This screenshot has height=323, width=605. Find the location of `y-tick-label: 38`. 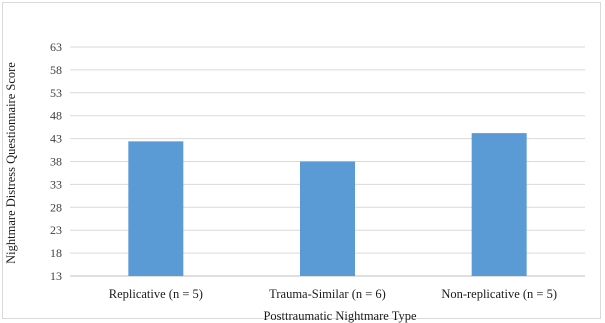

y-tick-label: 38 is located at coordinates (56, 162).